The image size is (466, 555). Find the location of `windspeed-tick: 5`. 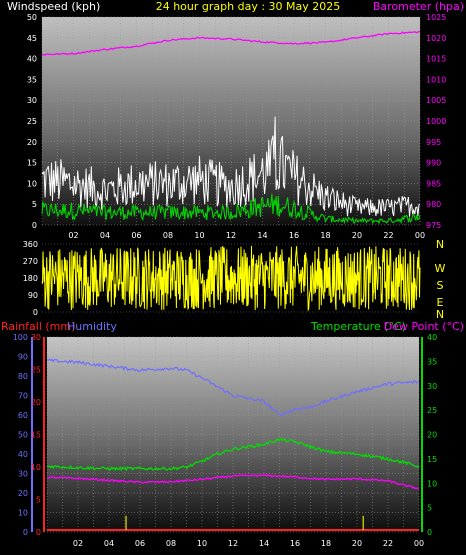

windspeed-tick: 5 is located at coordinates (34, 204).